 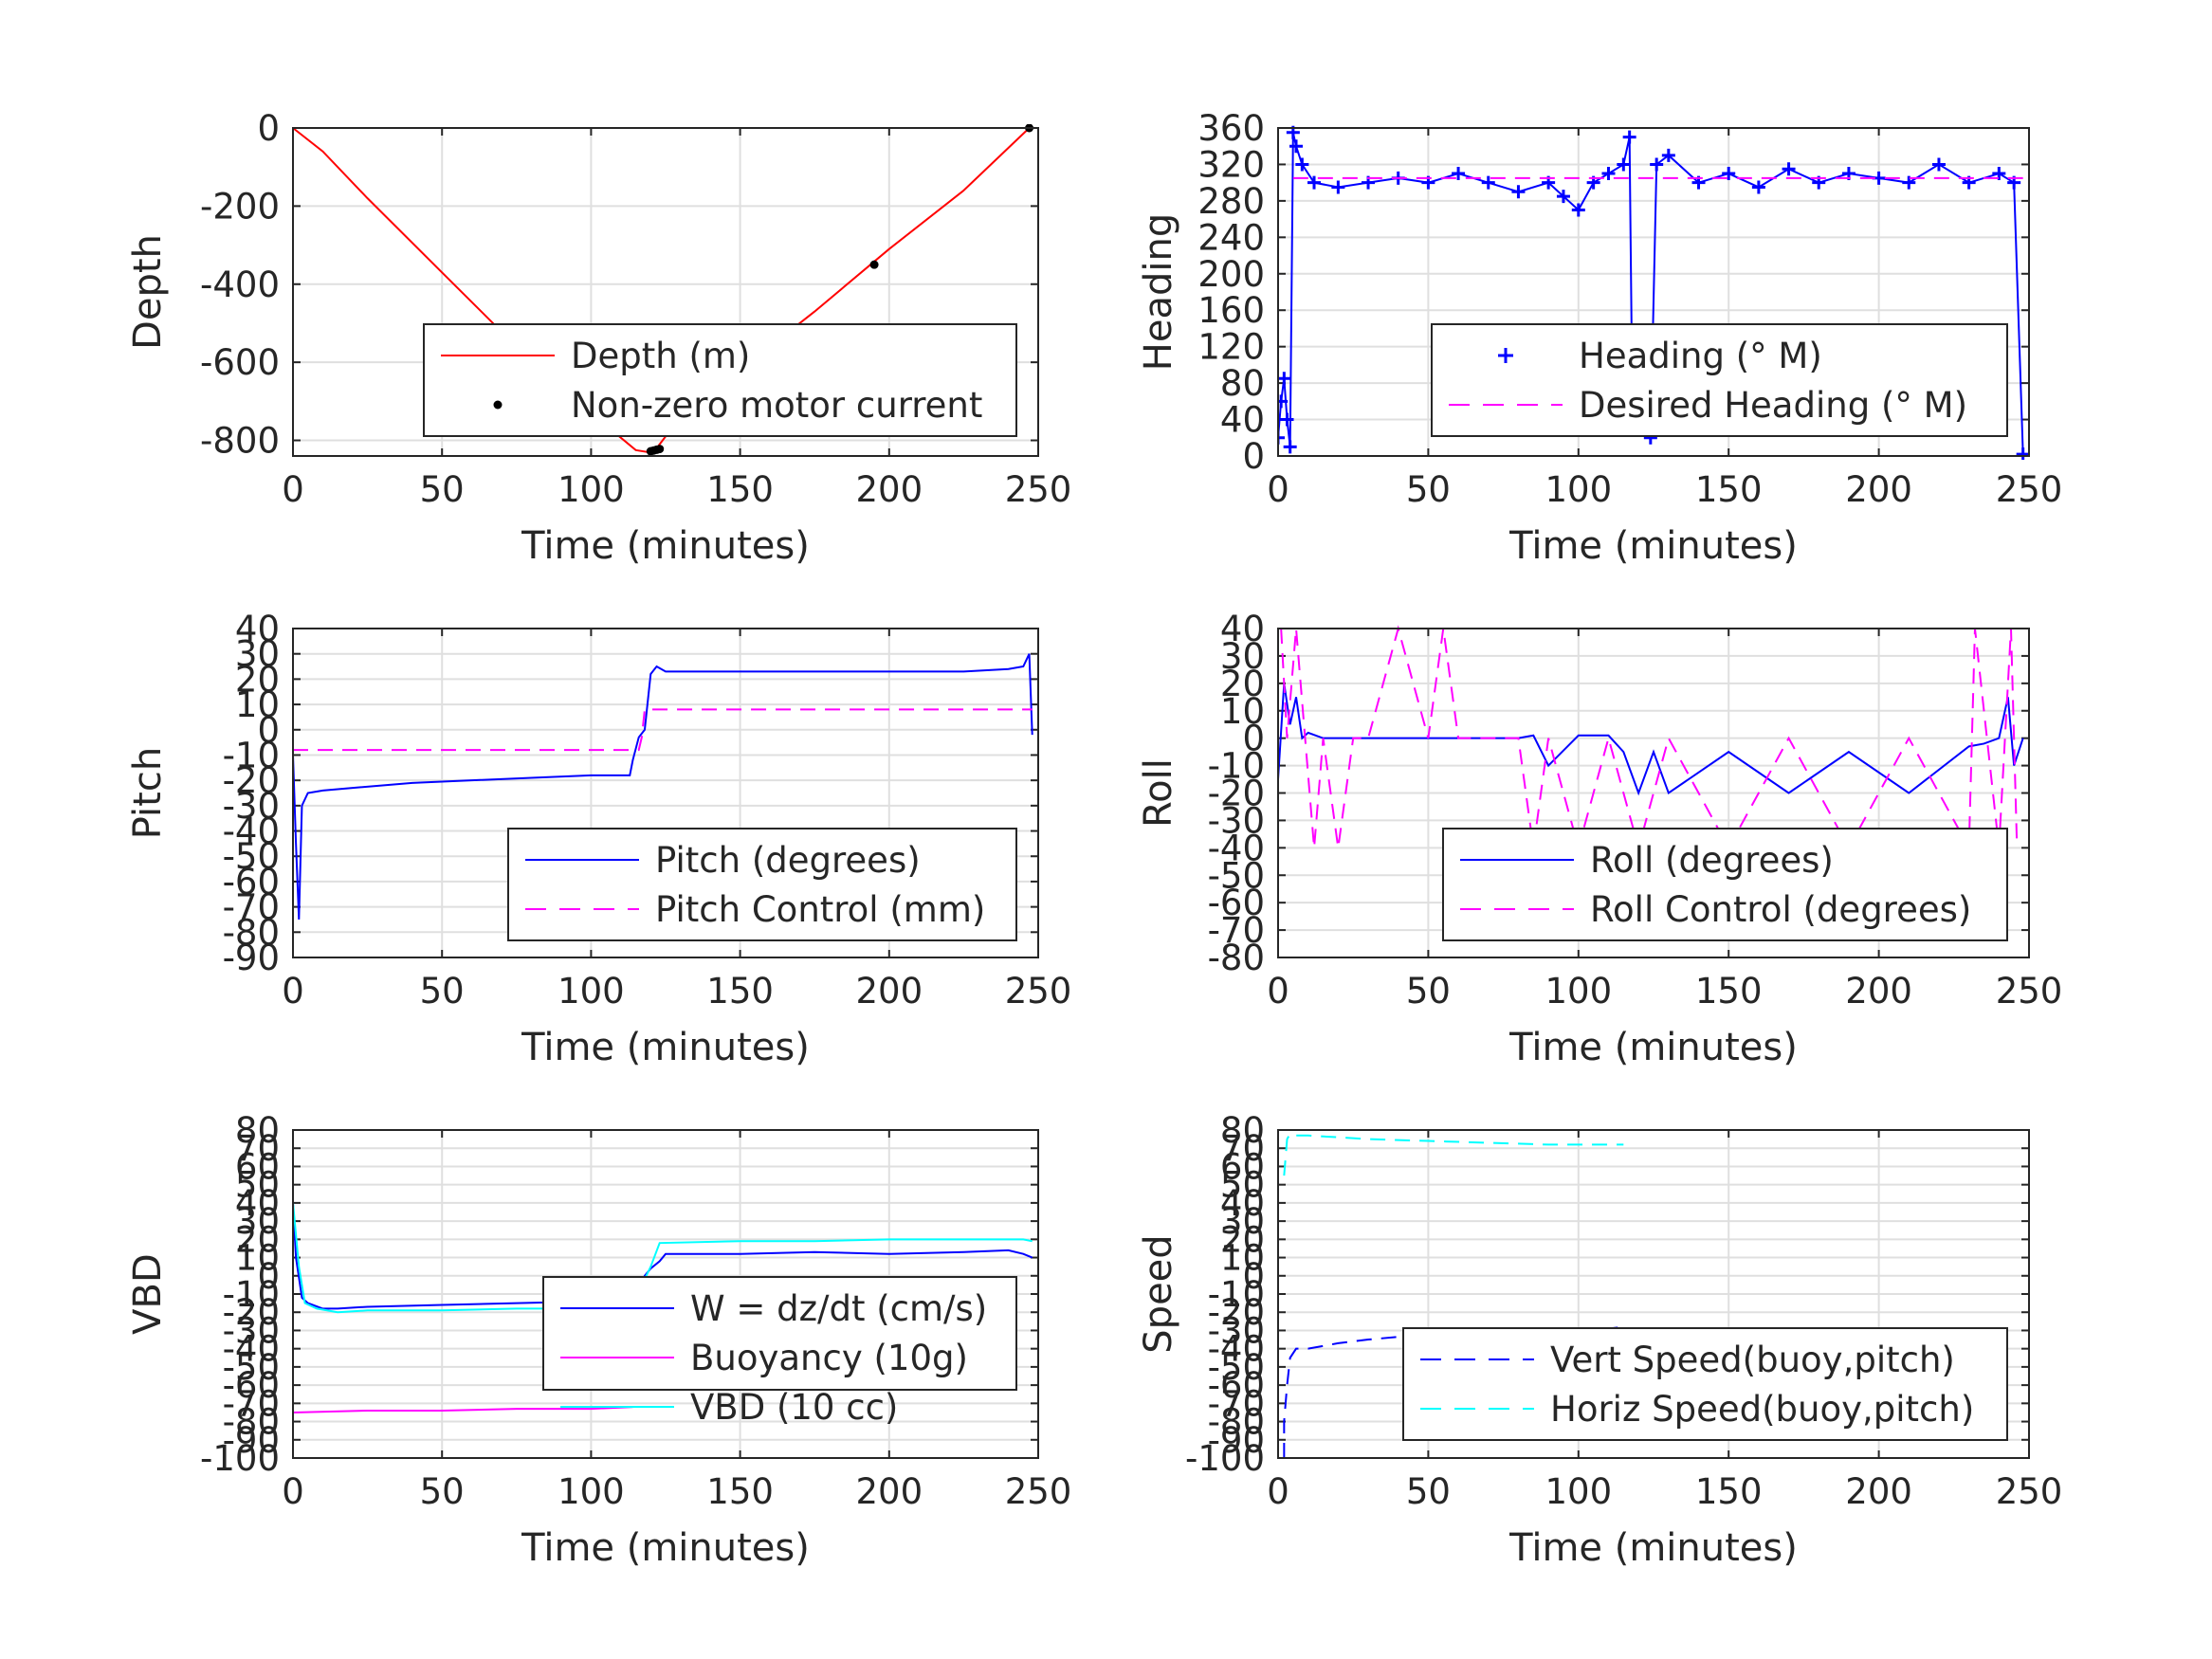 I want to click on y-tick-label: 120, so click(x=1231, y=347).